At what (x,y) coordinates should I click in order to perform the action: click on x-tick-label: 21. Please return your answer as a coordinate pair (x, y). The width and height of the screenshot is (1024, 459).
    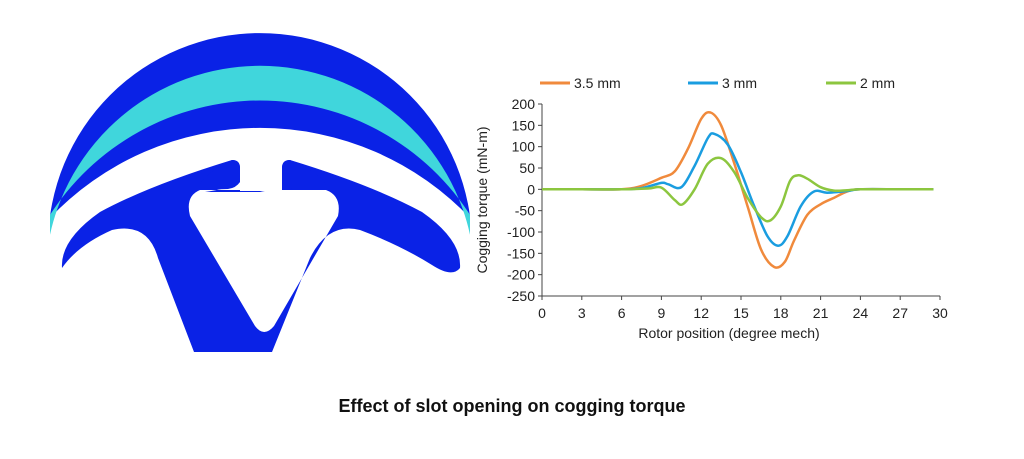
    Looking at the image, I should click on (821, 313).